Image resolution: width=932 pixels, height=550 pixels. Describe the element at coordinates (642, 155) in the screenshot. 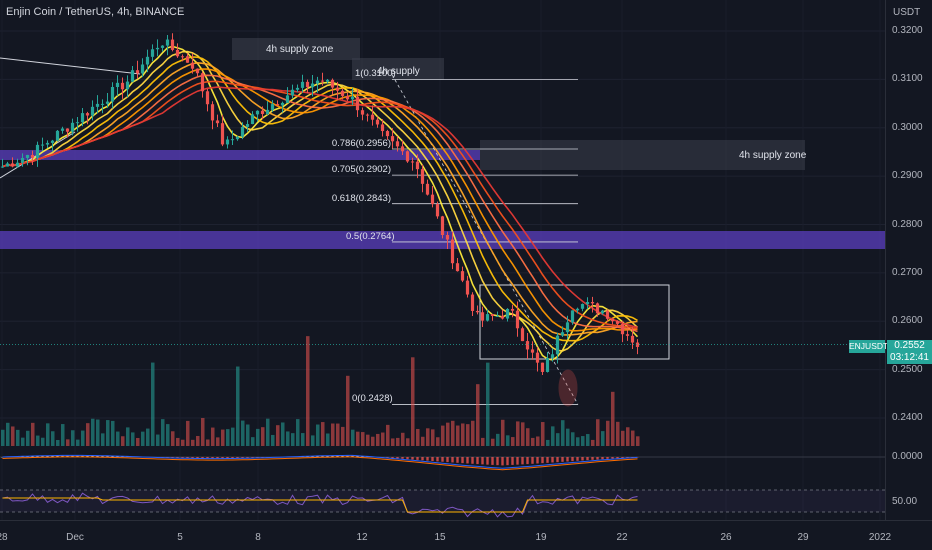

I see `supply-zone-box-right` at that location.